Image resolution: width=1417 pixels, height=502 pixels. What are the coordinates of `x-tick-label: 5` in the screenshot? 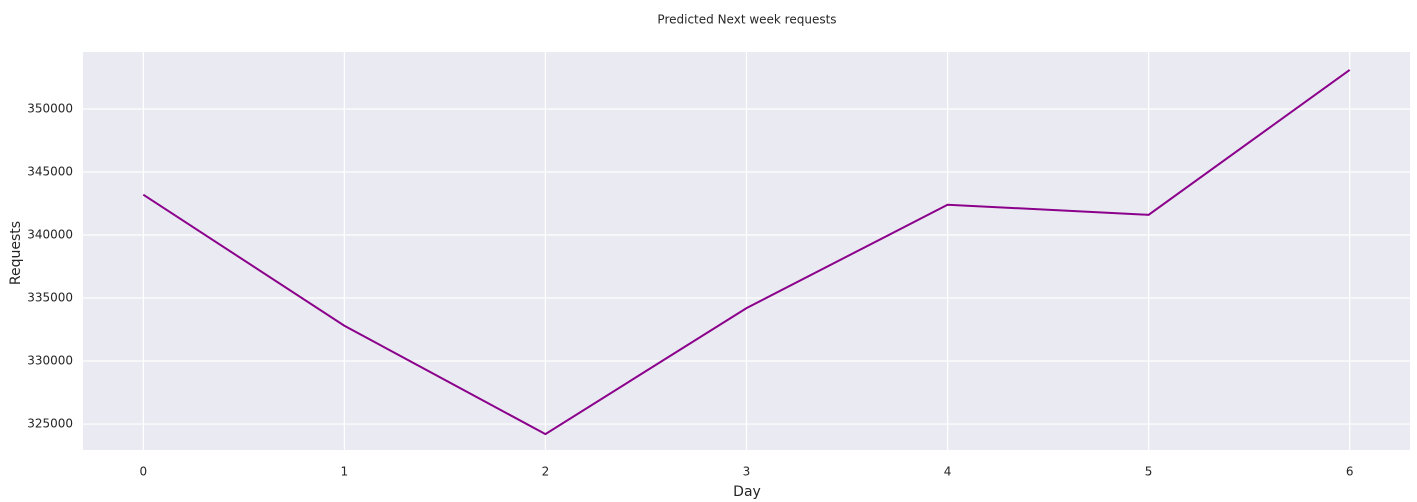 It's located at (1149, 472).